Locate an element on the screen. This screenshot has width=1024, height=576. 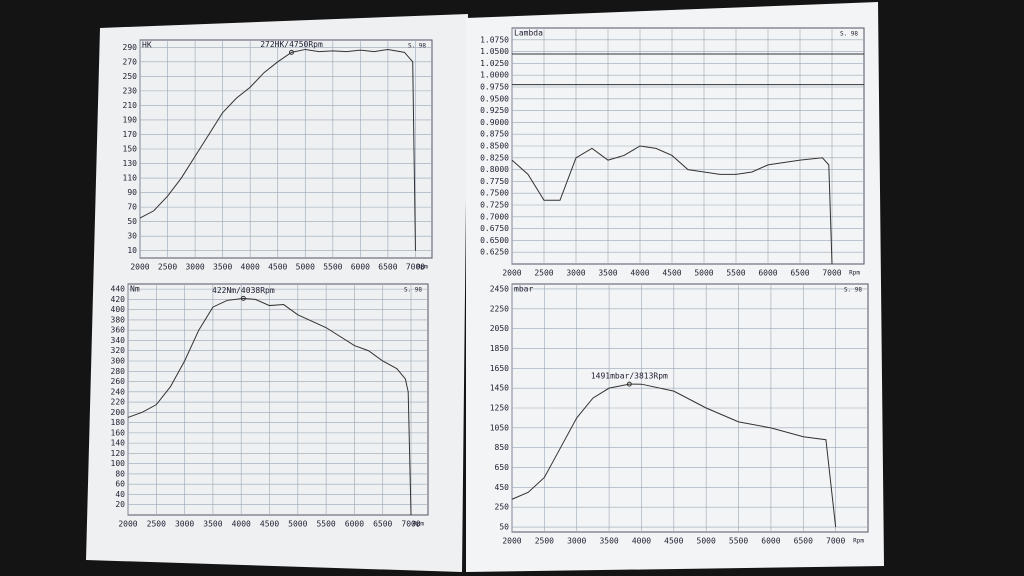
y-tick-label: 0.9750 is located at coordinates (494, 87).